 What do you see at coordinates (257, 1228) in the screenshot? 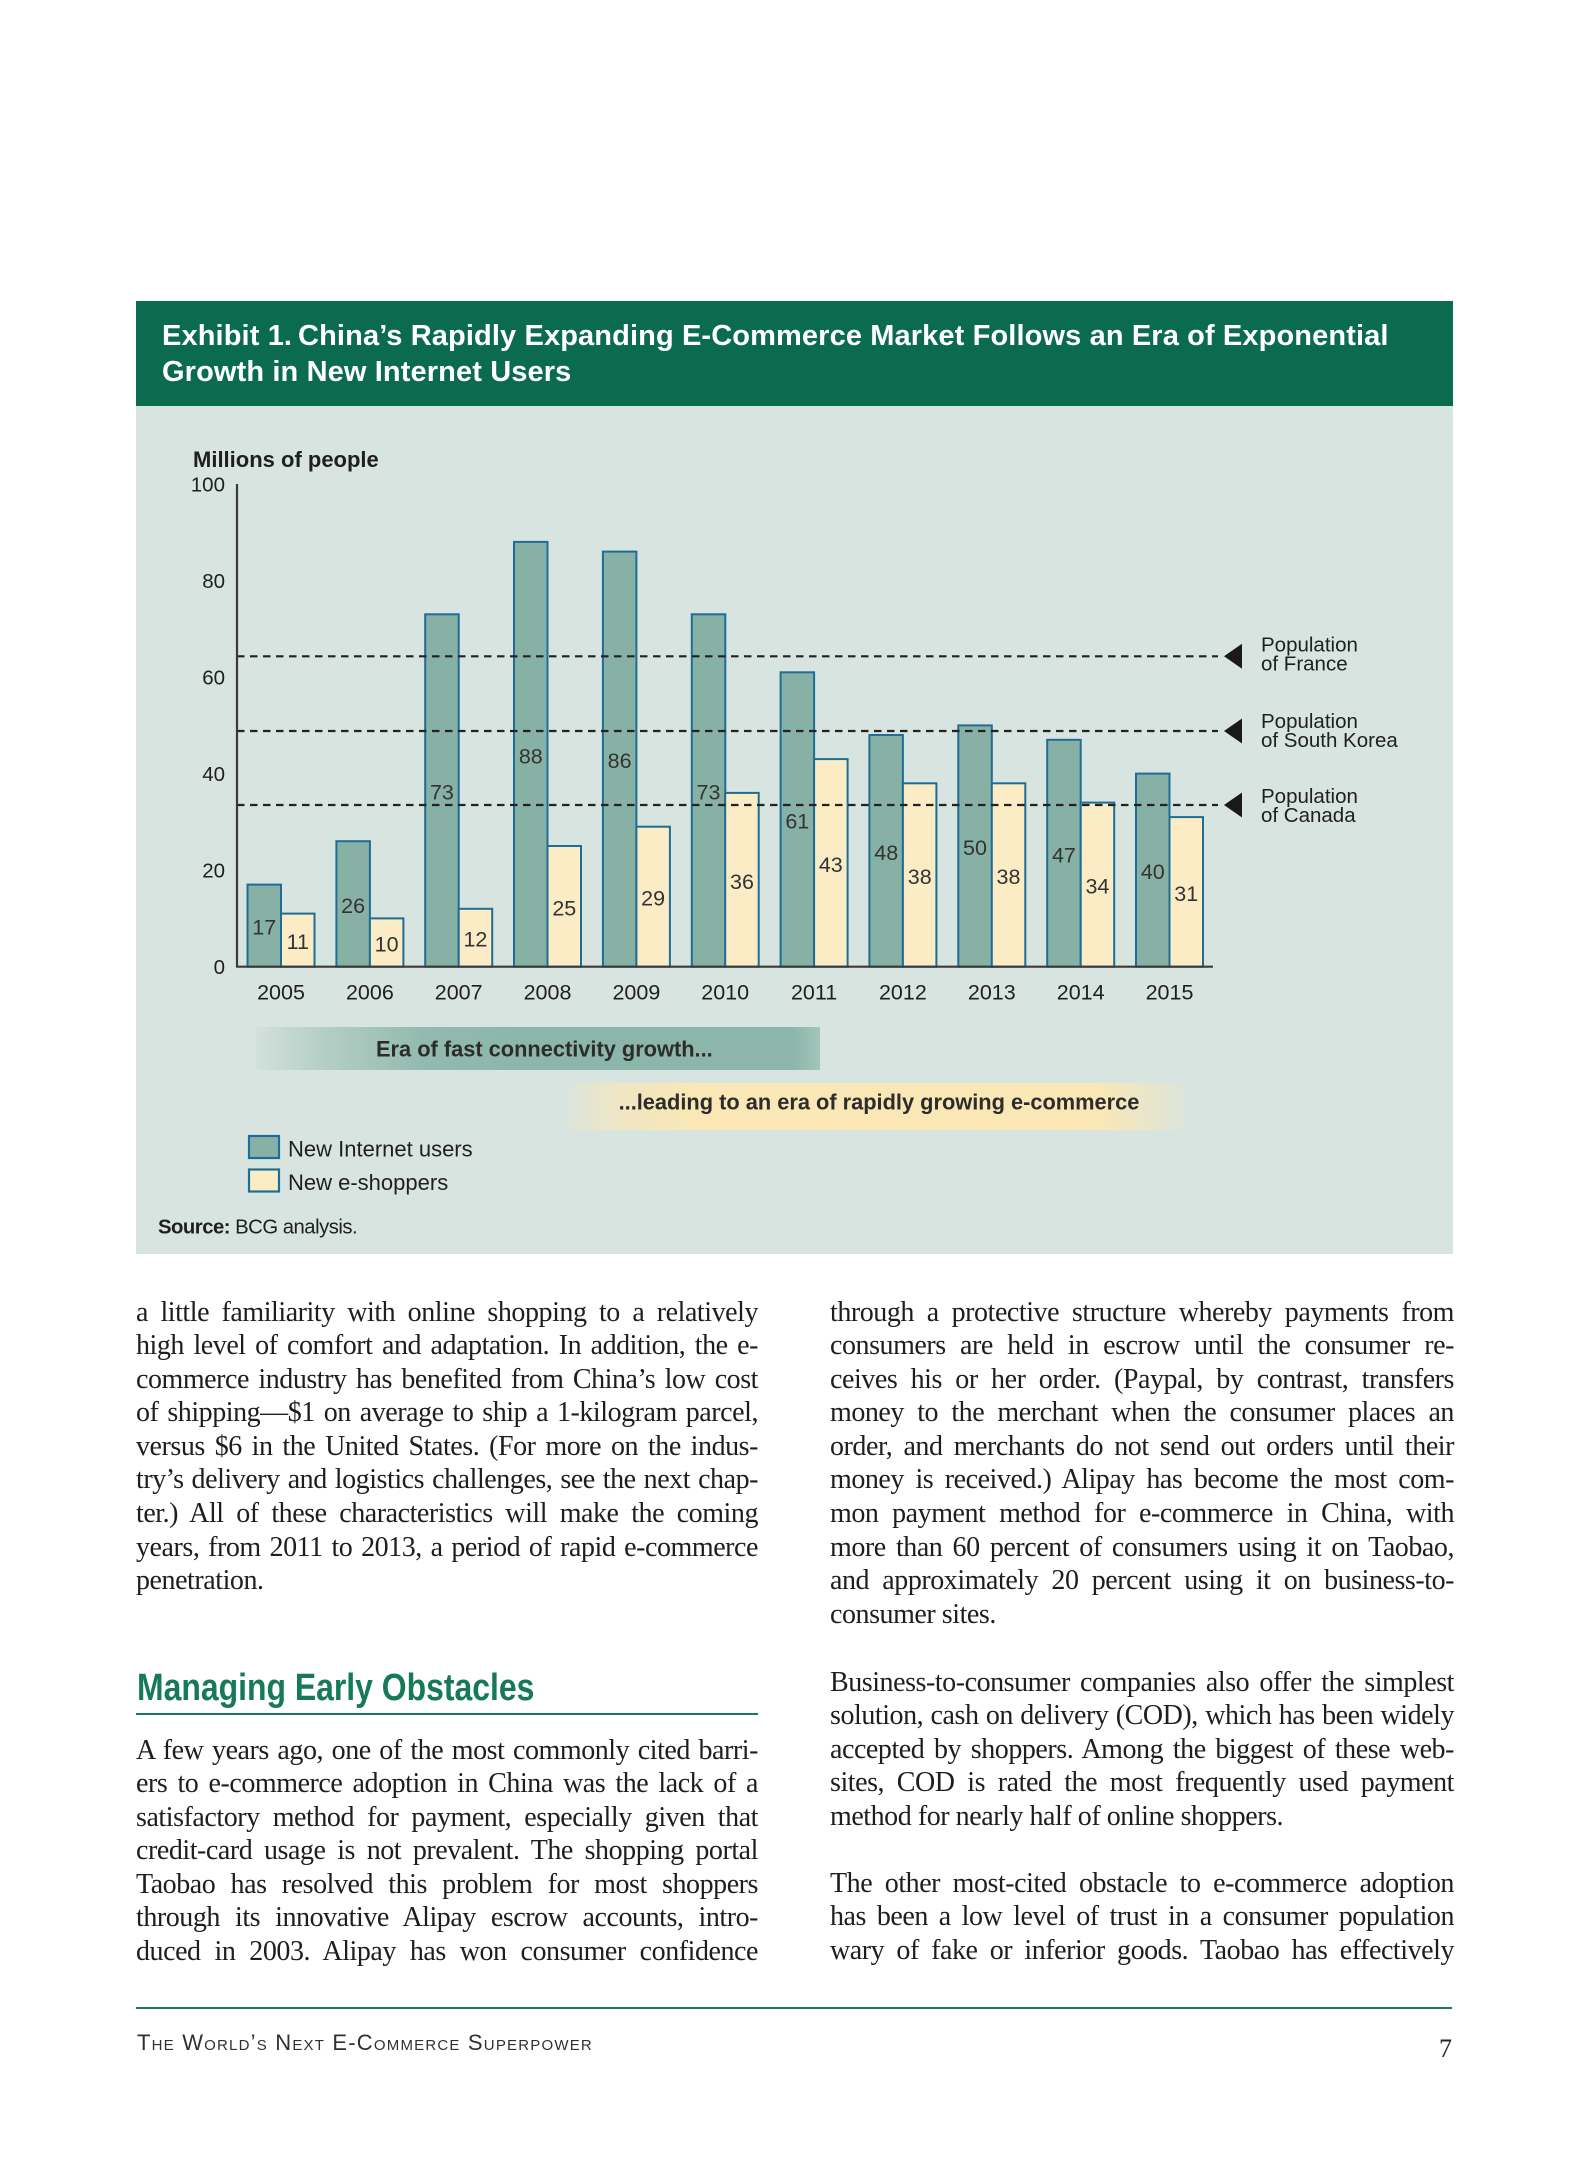
I see `svg-text: Source: BCG analysis.` at bounding box center [257, 1228].